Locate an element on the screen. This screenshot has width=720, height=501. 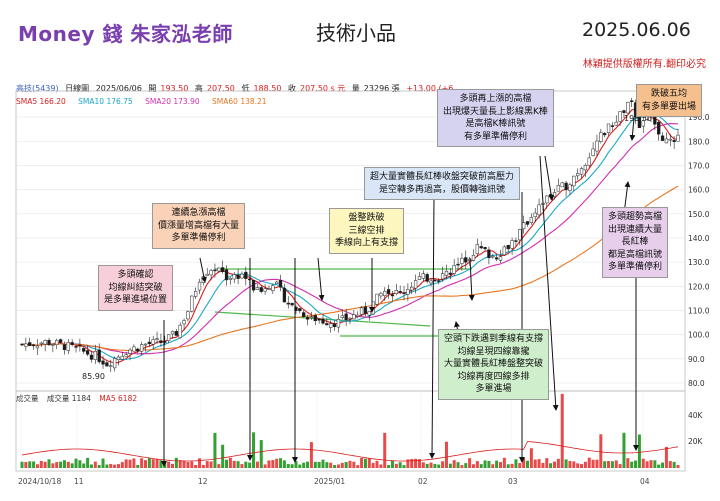
note-rapid-rise: 連續急漲高檔 價漲量增高檔有大量 多單準備停利 is located at coordinates (199, 226).